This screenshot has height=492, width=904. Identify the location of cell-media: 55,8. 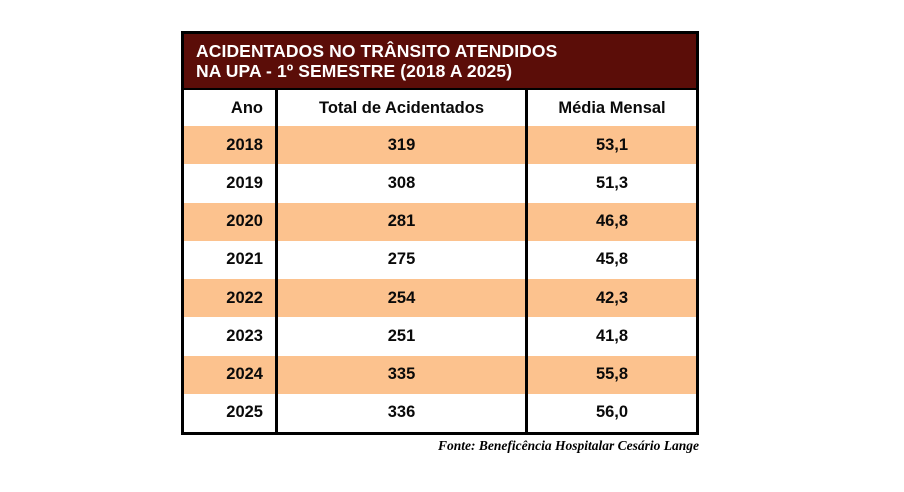
(612, 374).